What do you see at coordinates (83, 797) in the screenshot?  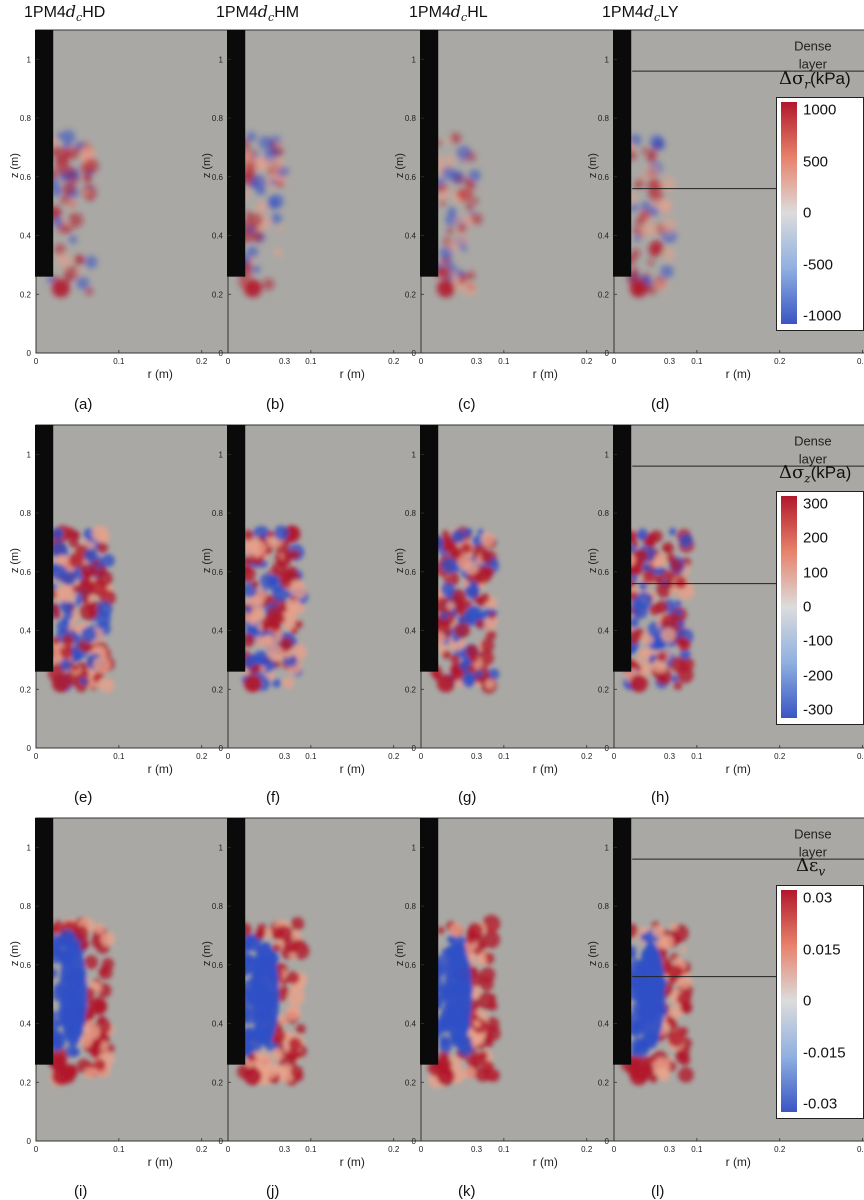 I see `subfigure-caption: (e)` at bounding box center [83, 797].